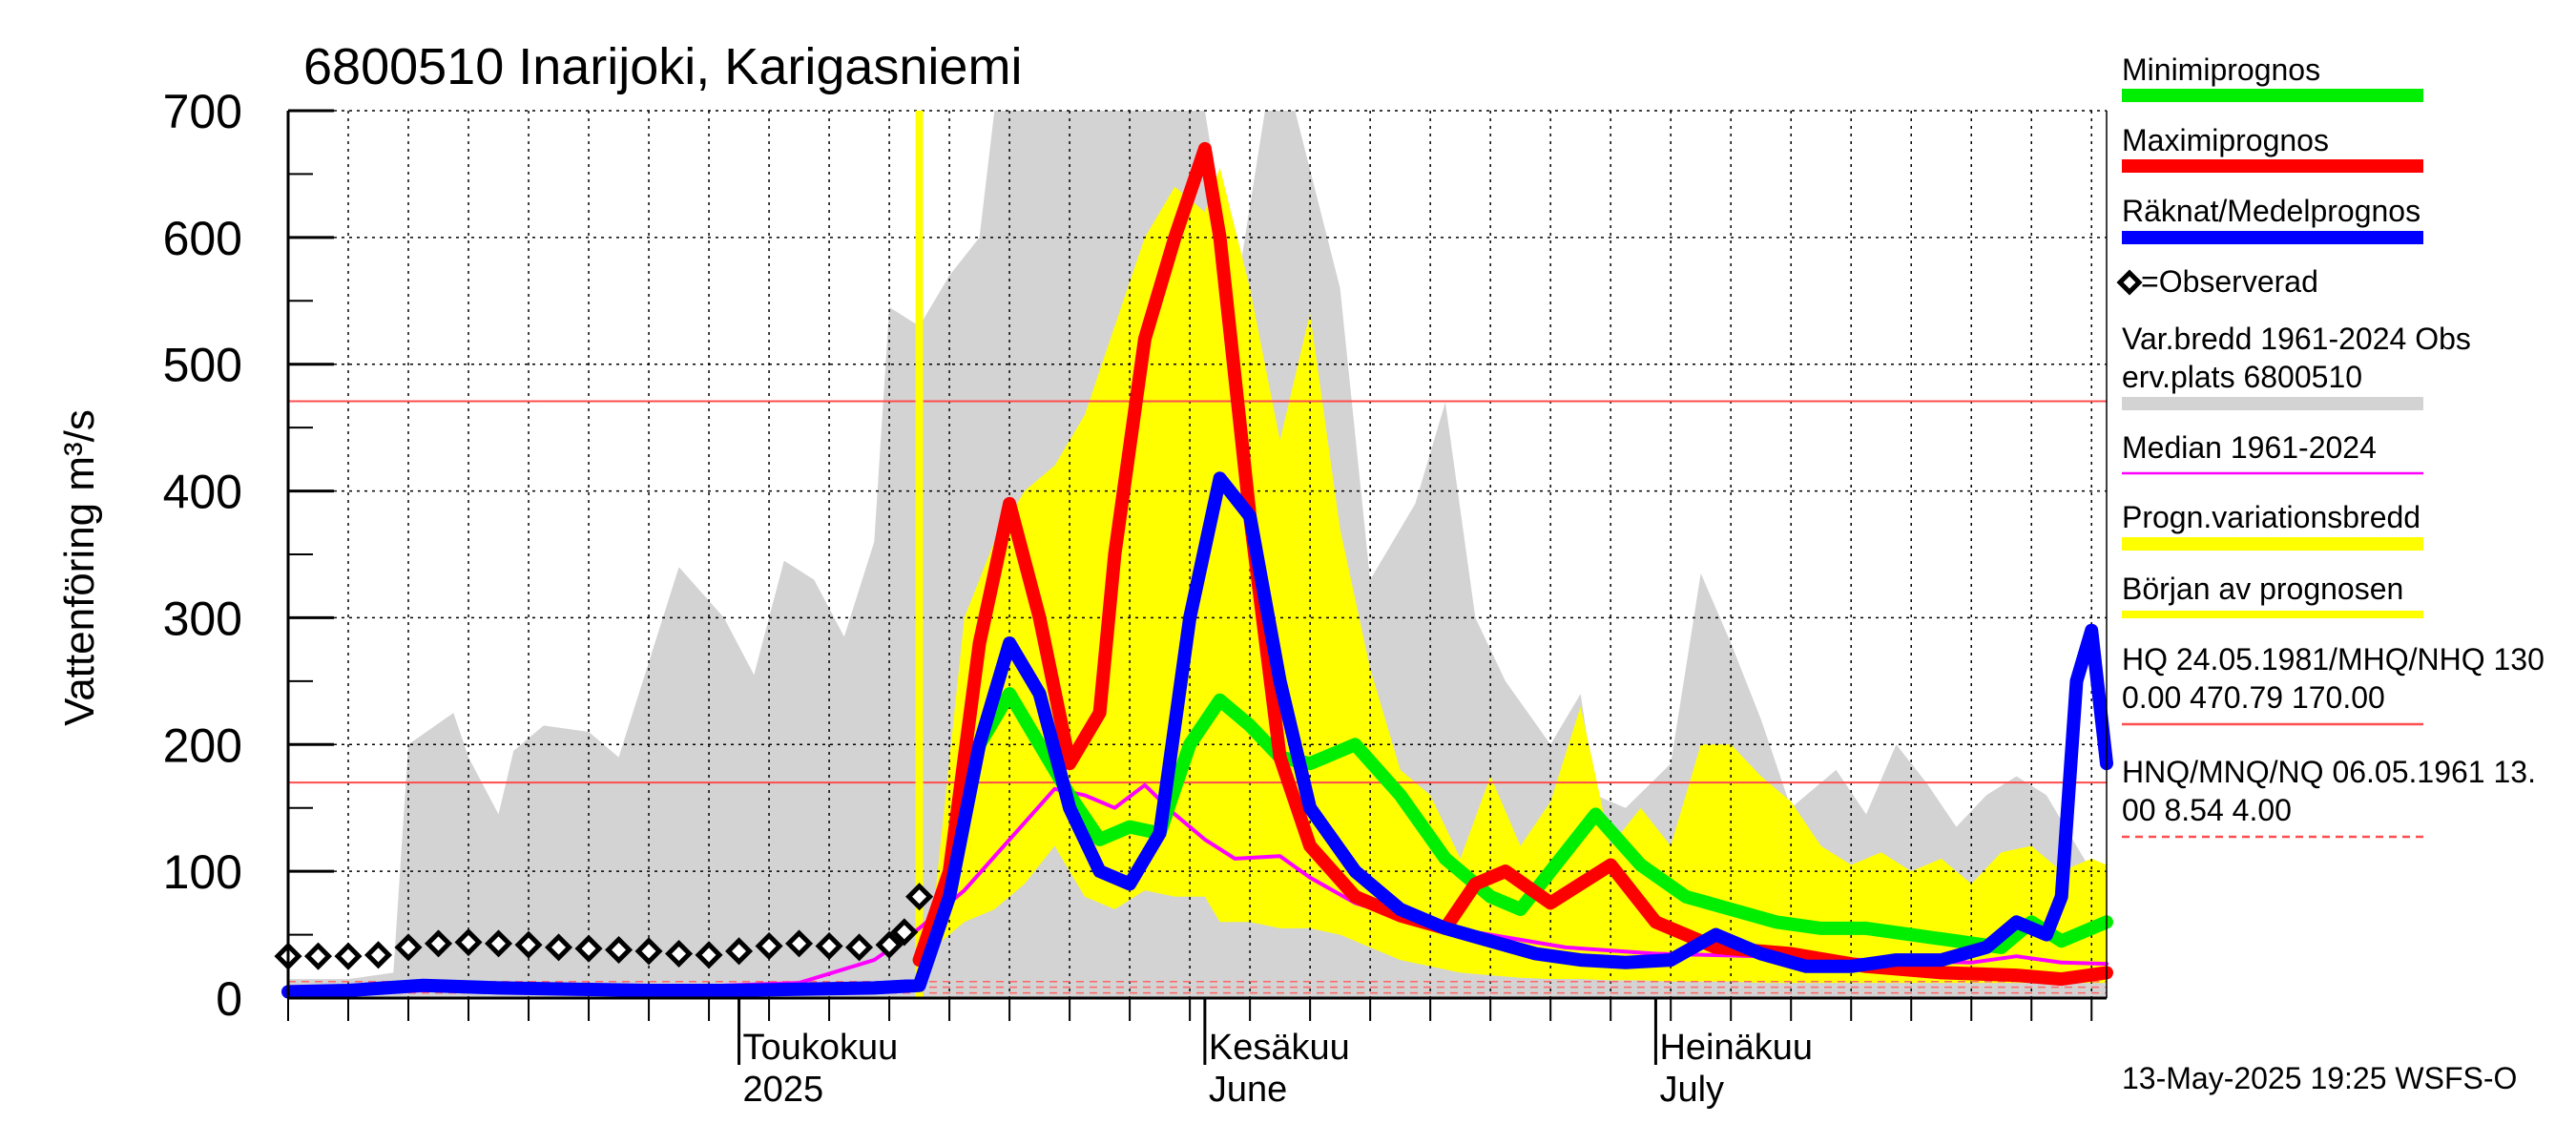 This screenshot has width=2576, height=1145. Describe the element at coordinates (2242, 377) in the screenshot. I see `legend-label-line2: erv.plats 6800510` at that location.